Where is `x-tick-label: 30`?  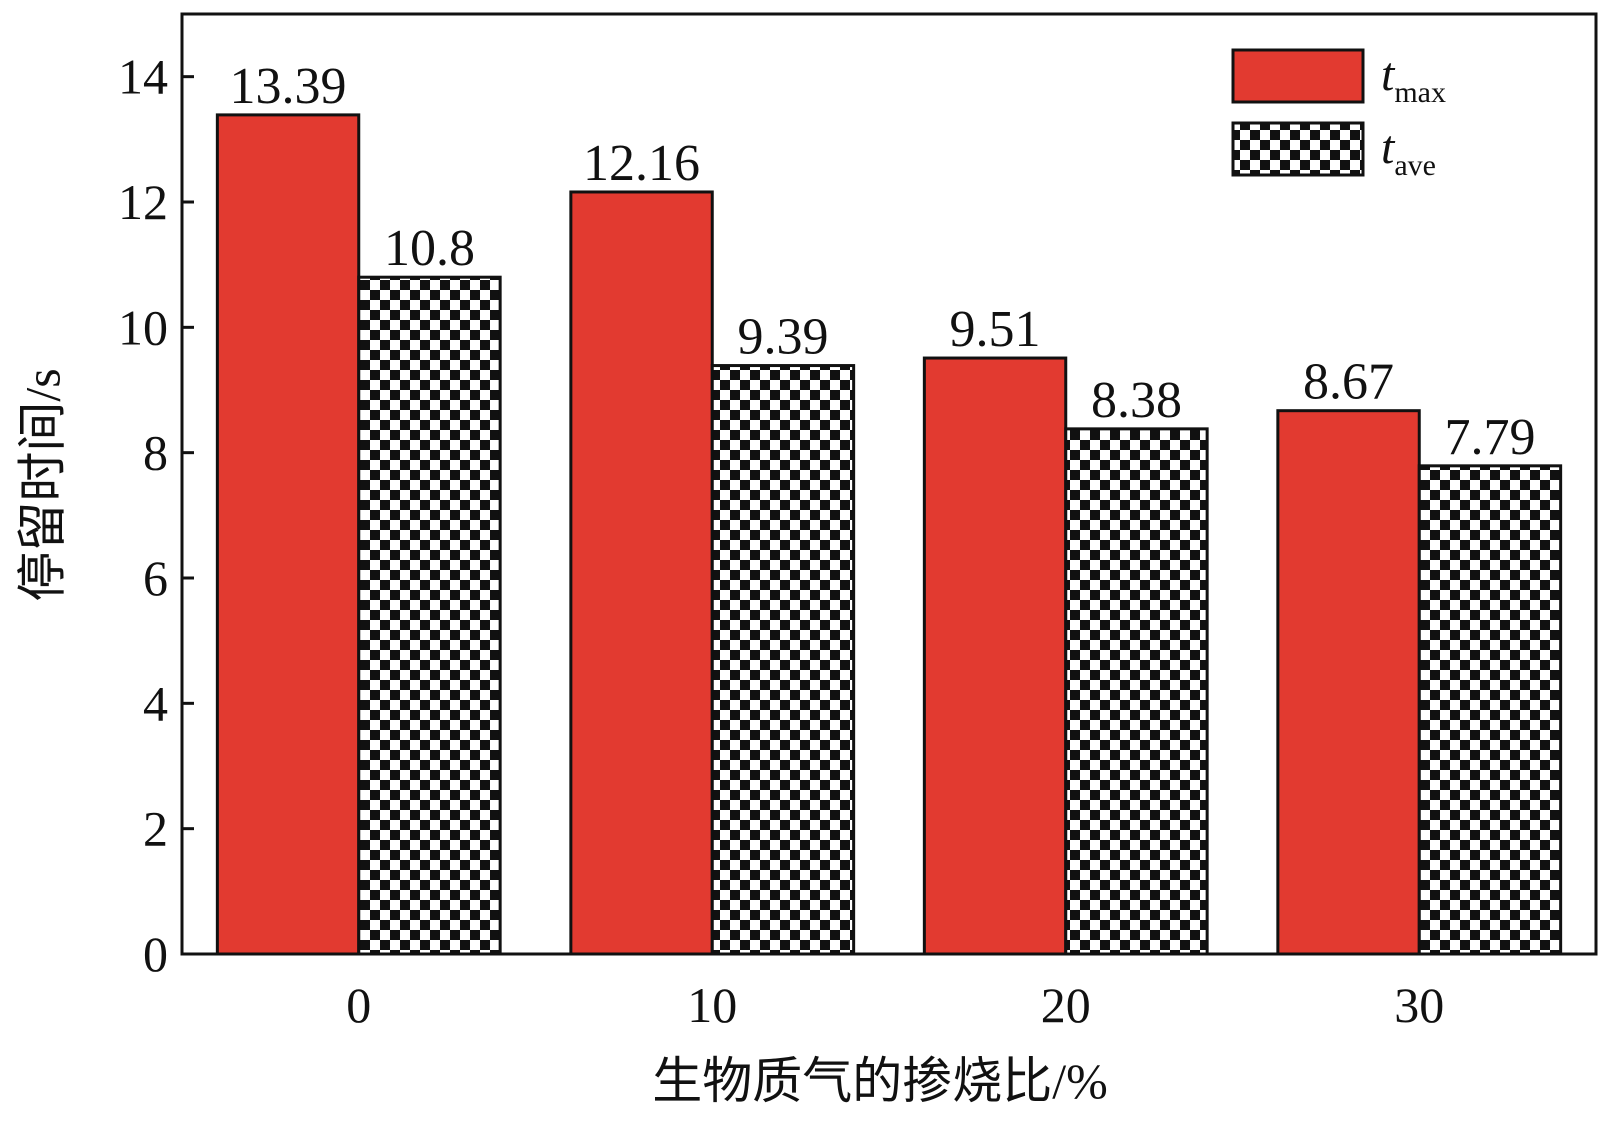 x-tick-label: 30 is located at coordinates (1419, 1005).